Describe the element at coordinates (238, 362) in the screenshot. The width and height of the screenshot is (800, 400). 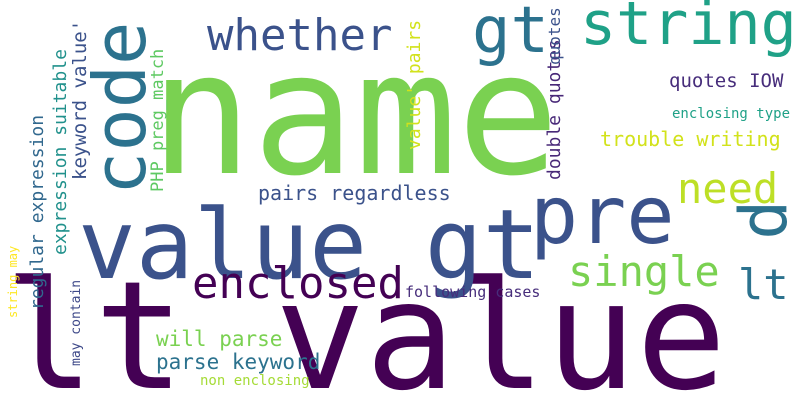
I see `word-parse-keyword: parse keyword` at that location.